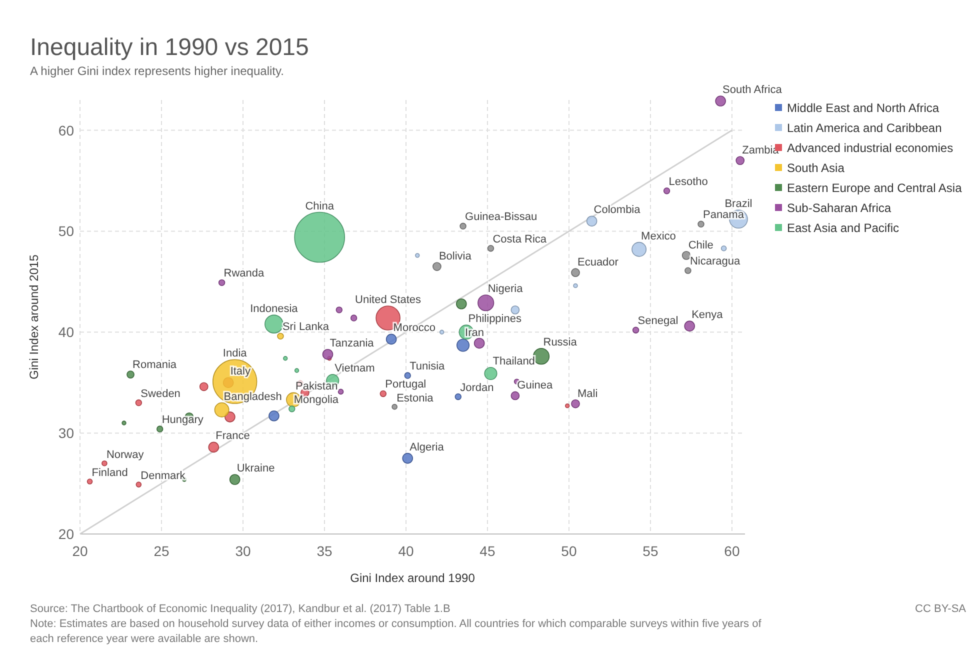  I want to click on annotation: Tanzania, so click(352, 343).